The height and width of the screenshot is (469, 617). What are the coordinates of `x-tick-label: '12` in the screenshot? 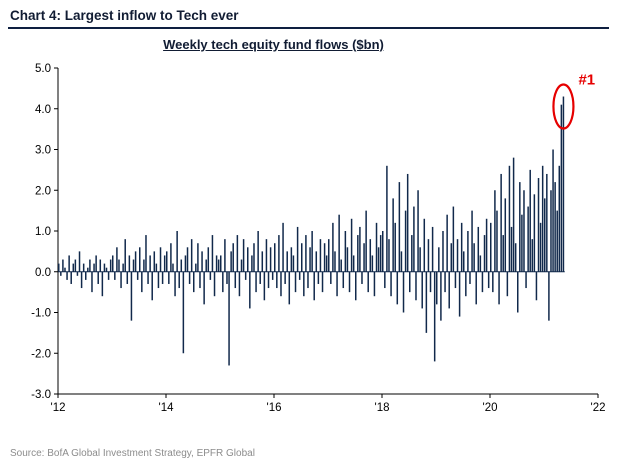 It's located at (58, 408).